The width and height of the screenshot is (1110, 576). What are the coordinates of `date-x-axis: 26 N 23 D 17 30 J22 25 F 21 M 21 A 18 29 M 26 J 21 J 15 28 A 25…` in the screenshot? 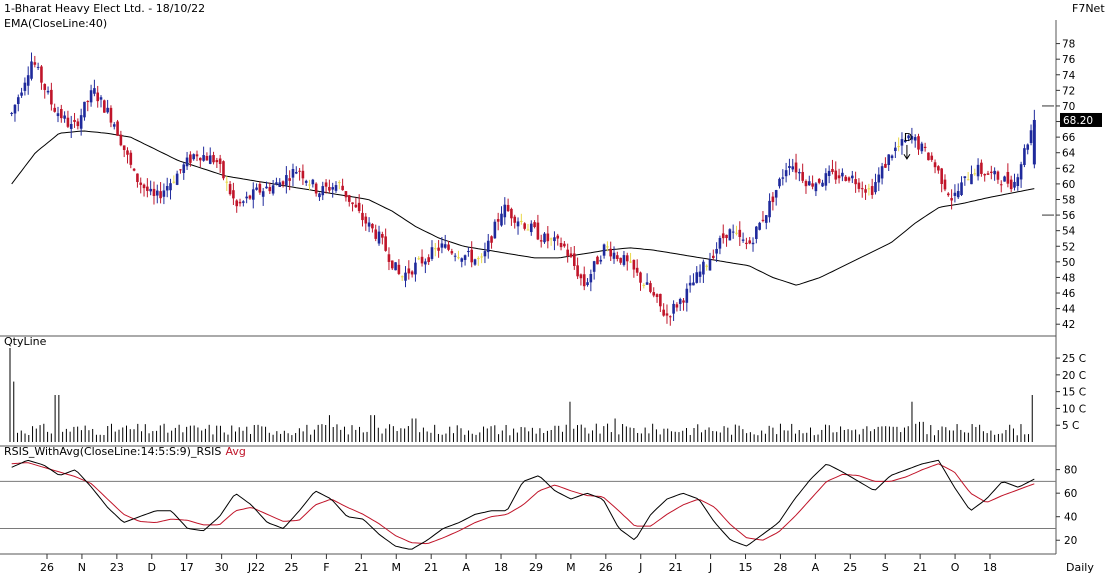 It's located at (518, 564).